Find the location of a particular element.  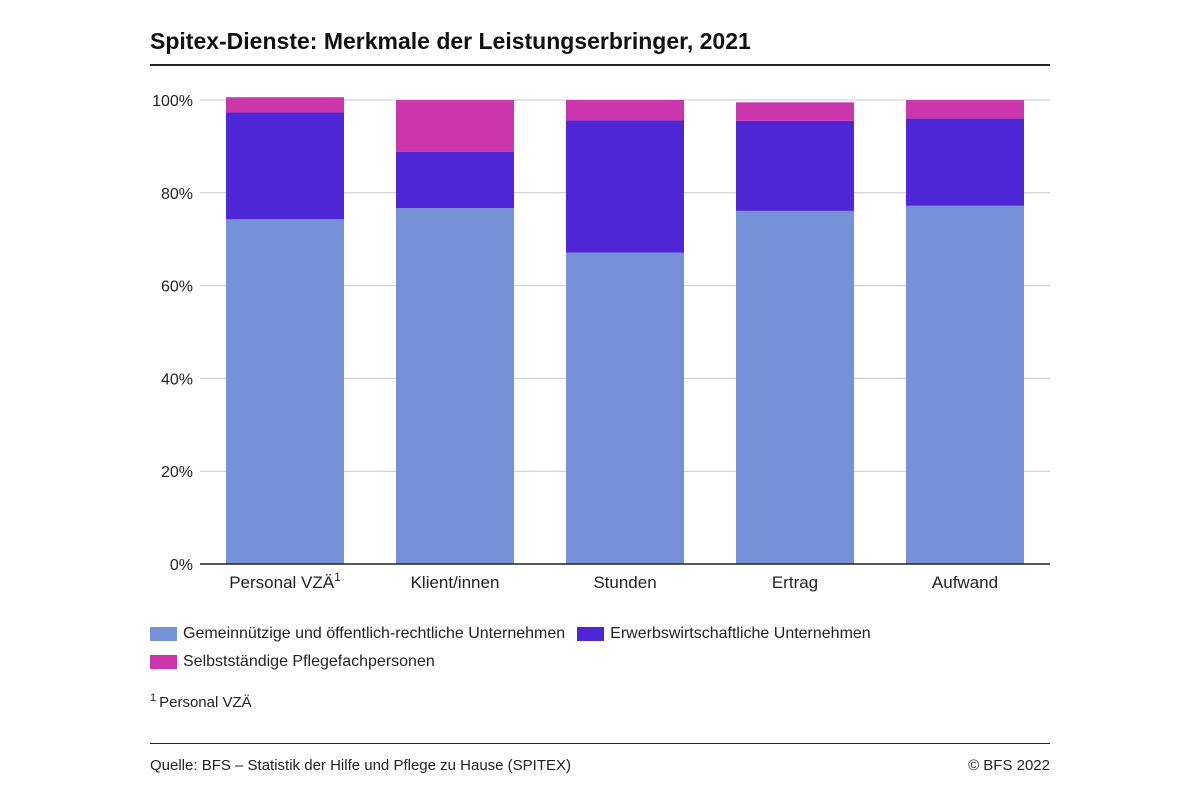

copyright-text: © BFS 2022 is located at coordinates (1009, 765).